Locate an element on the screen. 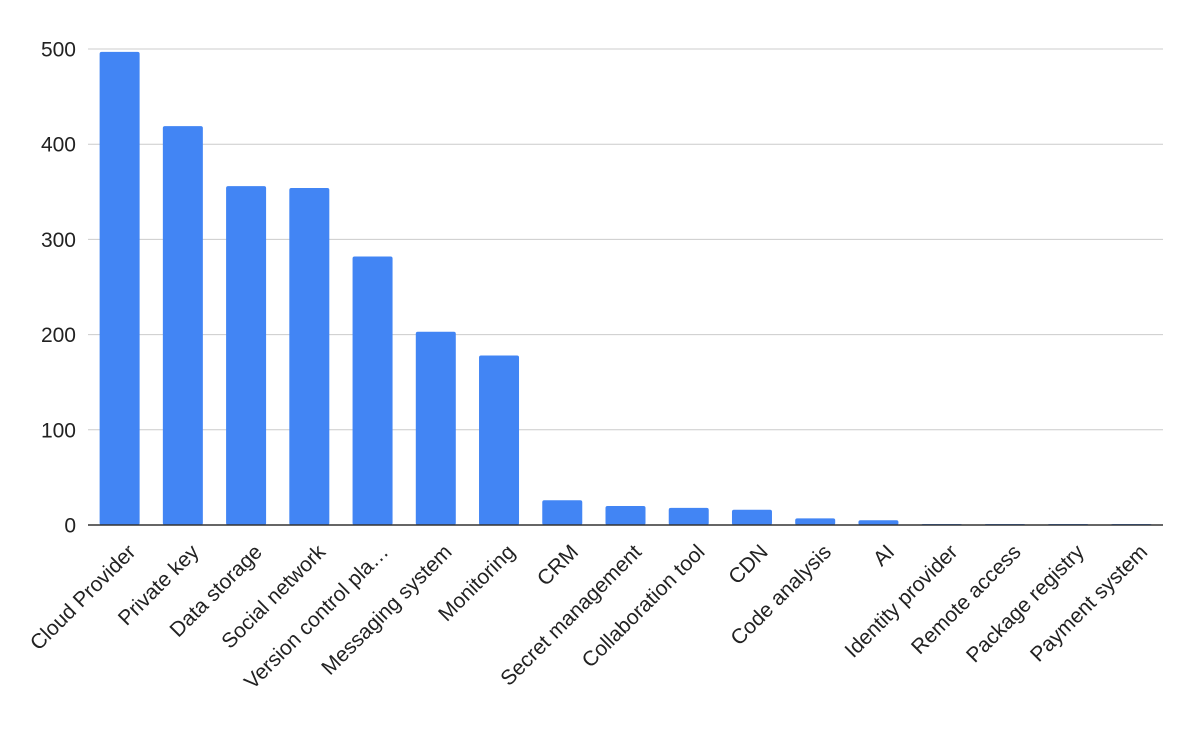 This screenshot has height=741, width=1200. x-tick-label: Remote access is located at coordinates (966, 599).